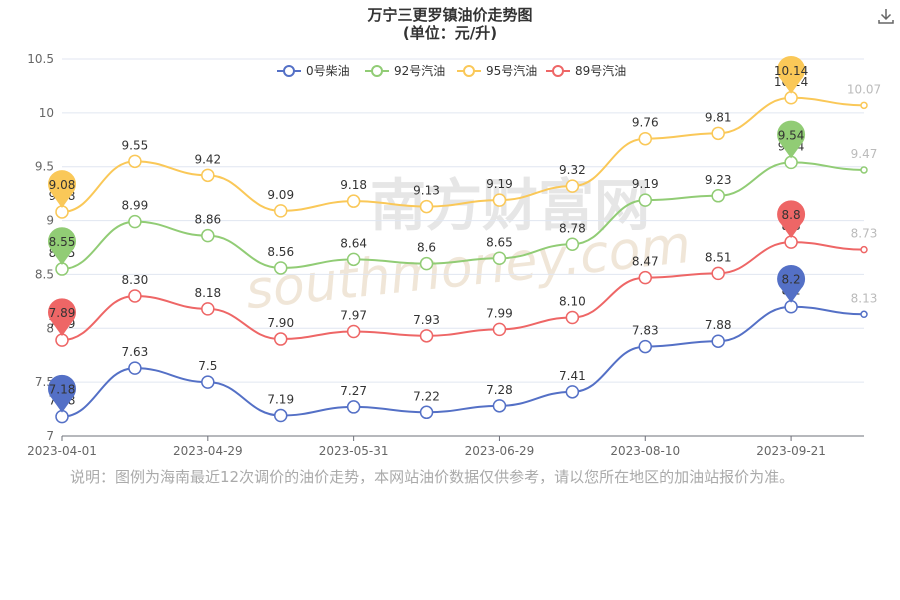  I want to click on legend-label: 89号汽油, so click(600, 70).